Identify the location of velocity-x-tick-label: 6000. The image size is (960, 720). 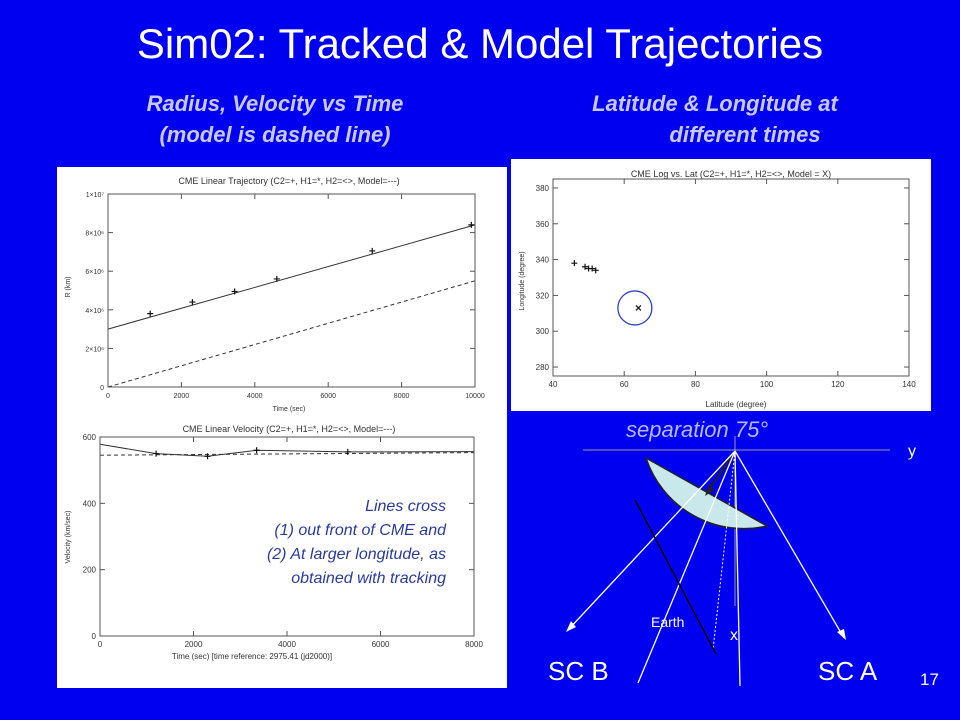
(381, 644).